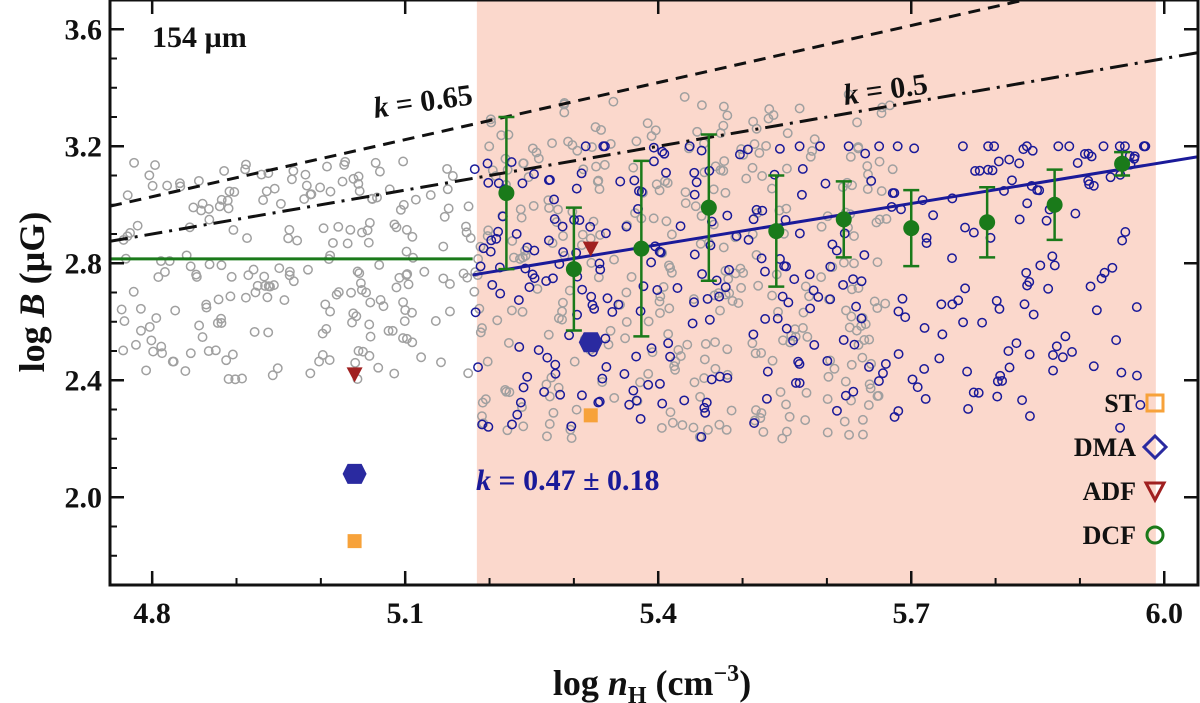 The width and height of the screenshot is (1200, 703). What do you see at coordinates (1155, 447) in the screenshot?
I see `legend-marker-dma` at bounding box center [1155, 447].